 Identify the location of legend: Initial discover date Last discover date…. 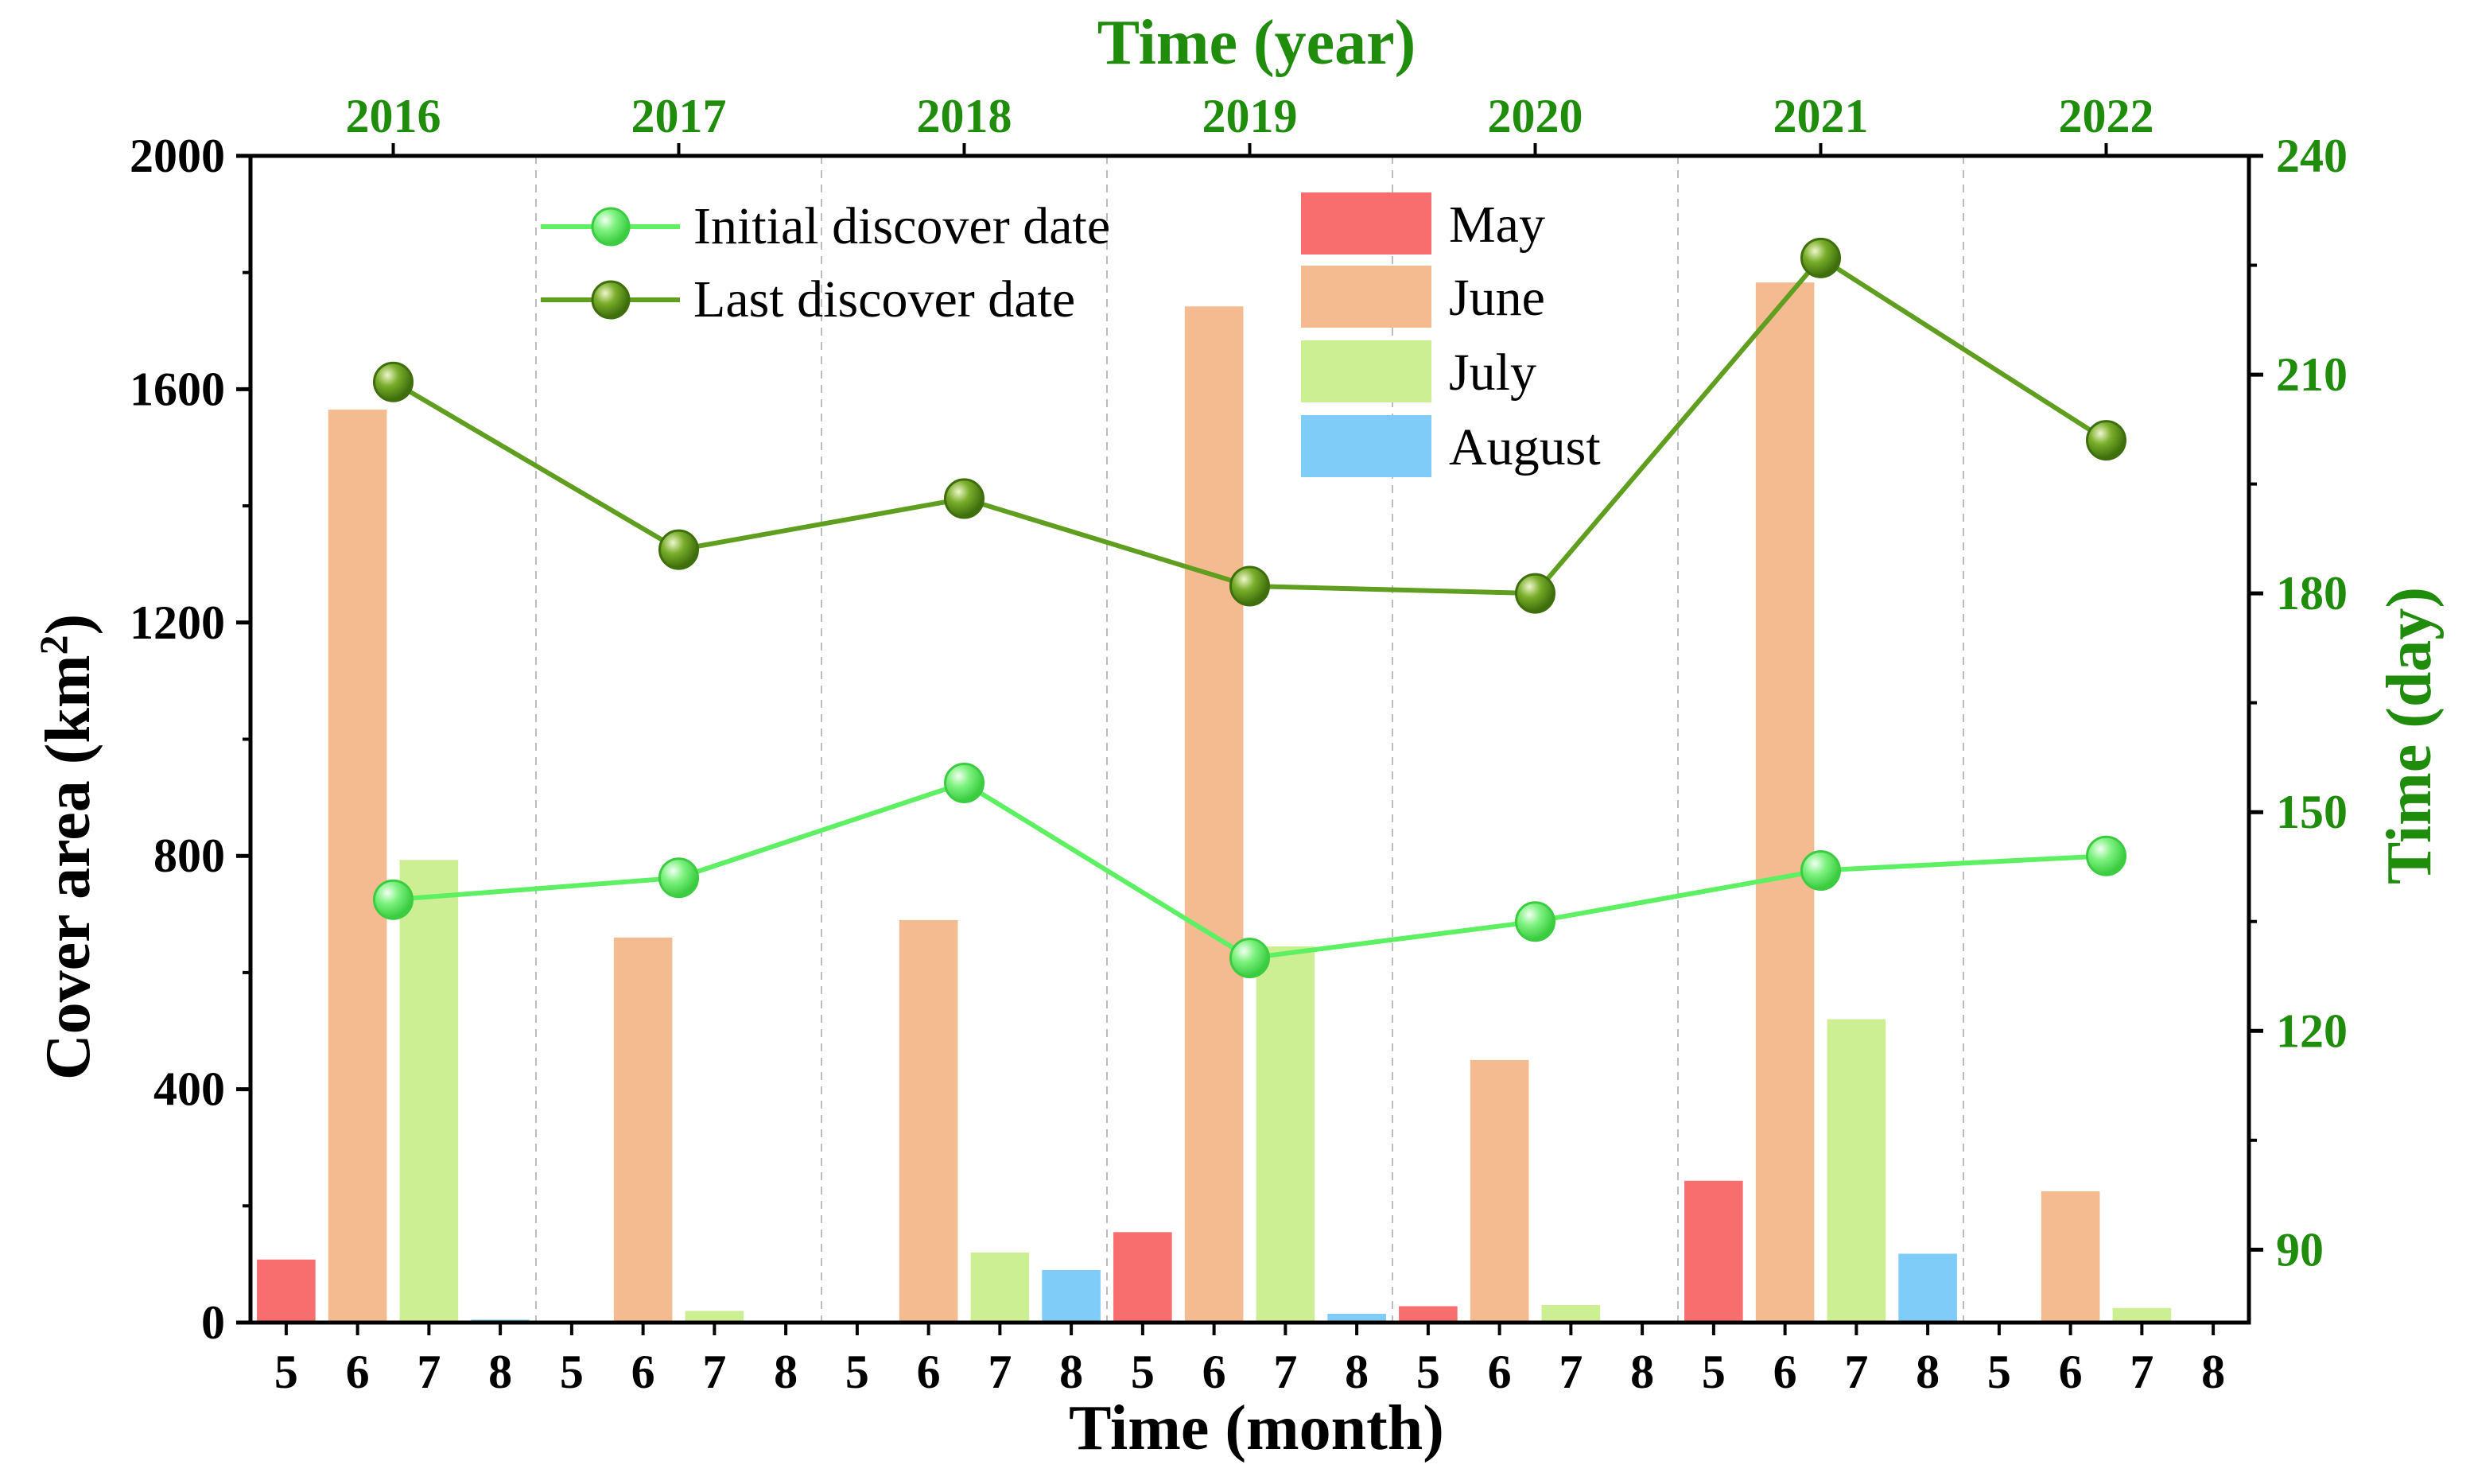
(1071, 334).